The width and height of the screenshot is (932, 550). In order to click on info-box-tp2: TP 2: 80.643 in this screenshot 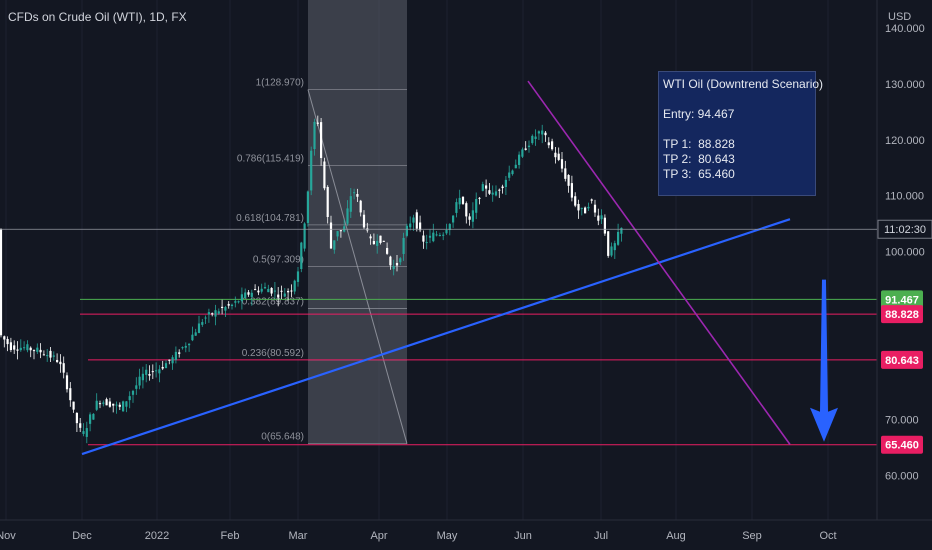, I will do `click(699, 159)`.